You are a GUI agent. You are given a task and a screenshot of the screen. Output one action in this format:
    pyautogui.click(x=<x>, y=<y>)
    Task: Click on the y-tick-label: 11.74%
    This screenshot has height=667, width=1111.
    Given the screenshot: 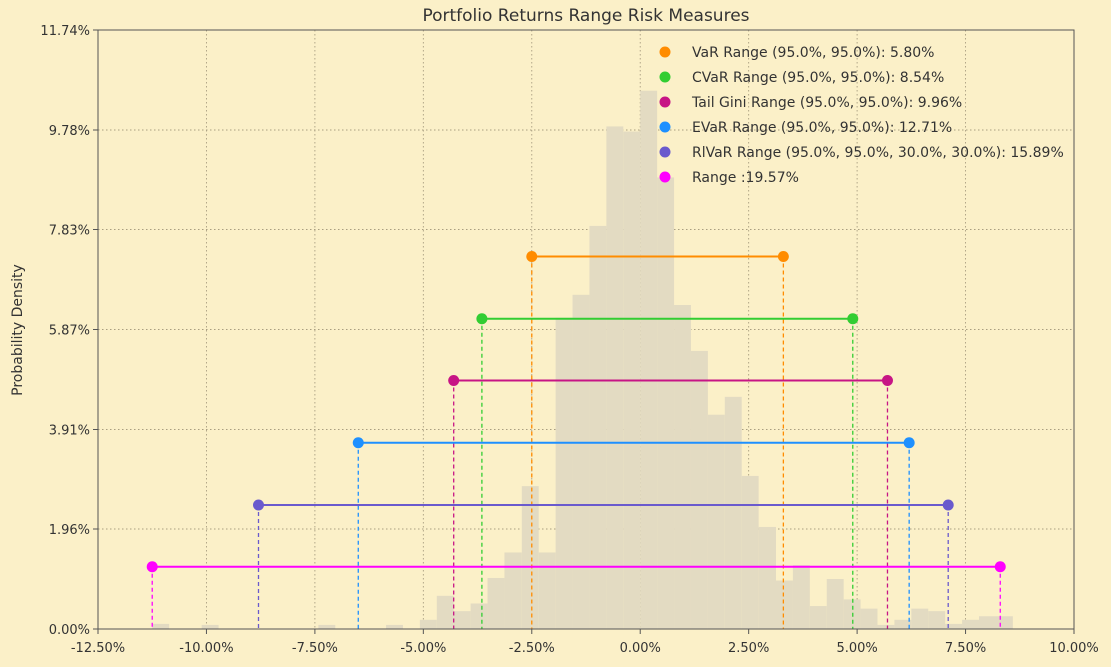 What is the action you would take?
    pyautogui.click(x=65, y=31)
    